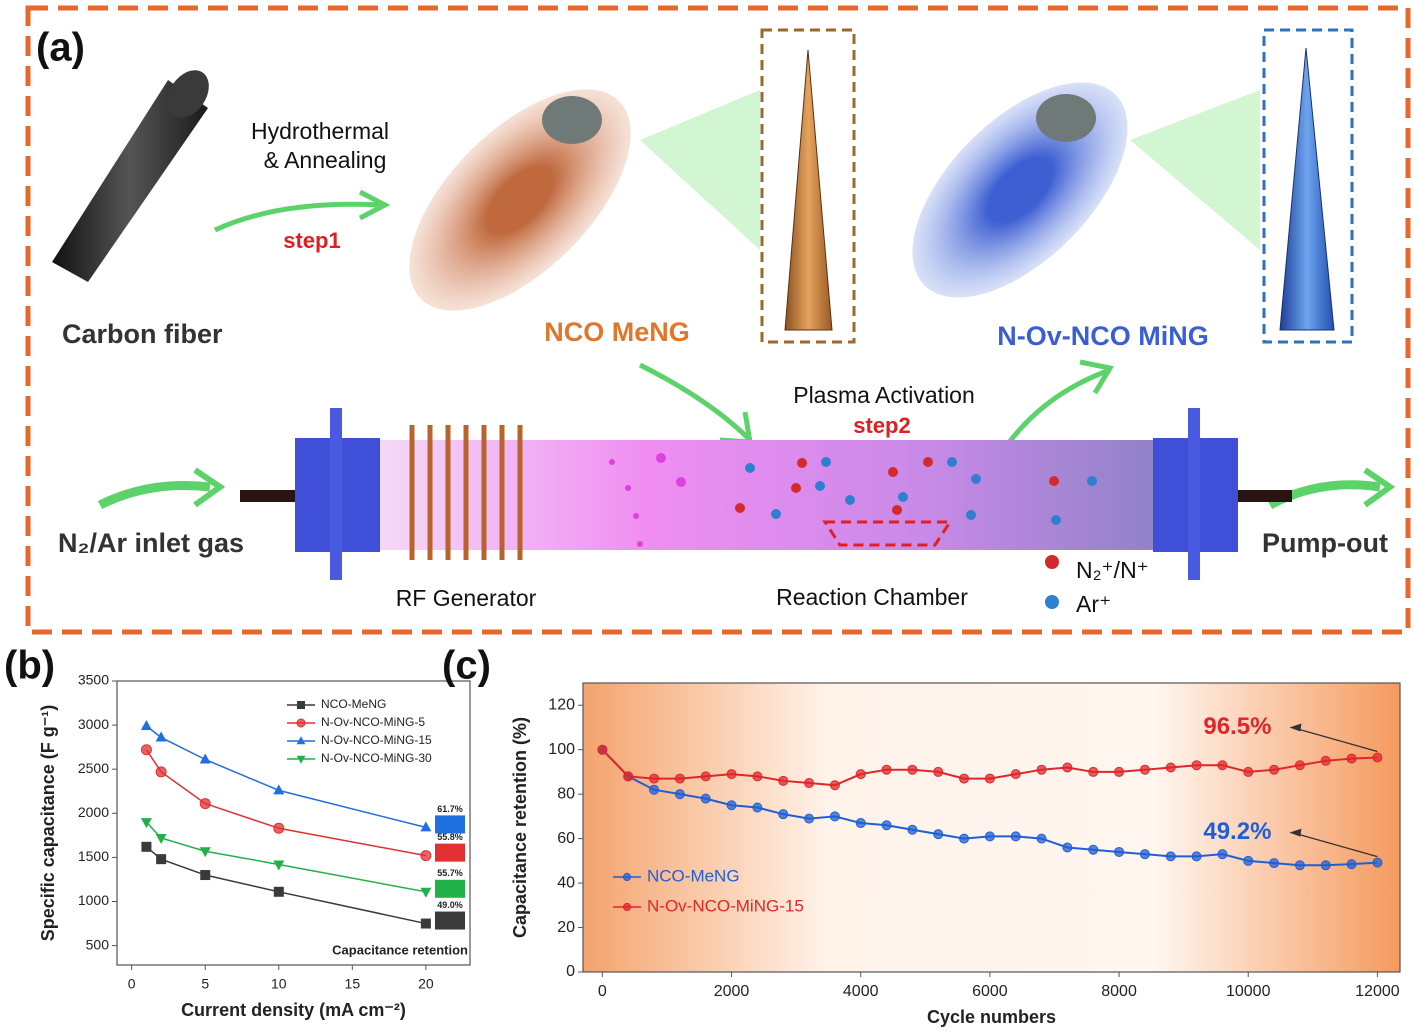 This screenshot has width=1417, height=1033. Describe the element at coordinates (884, 395) in the screenshot. I see `label: Plasma Activation` at that location.